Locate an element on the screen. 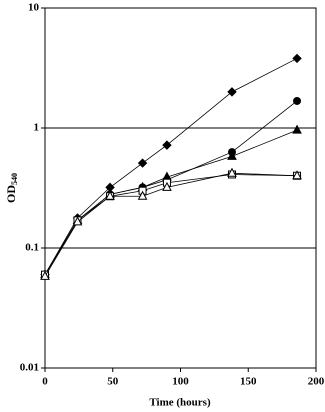 The image size is (325, 412). y-label-main: OD is located at coordinates (11, 194).